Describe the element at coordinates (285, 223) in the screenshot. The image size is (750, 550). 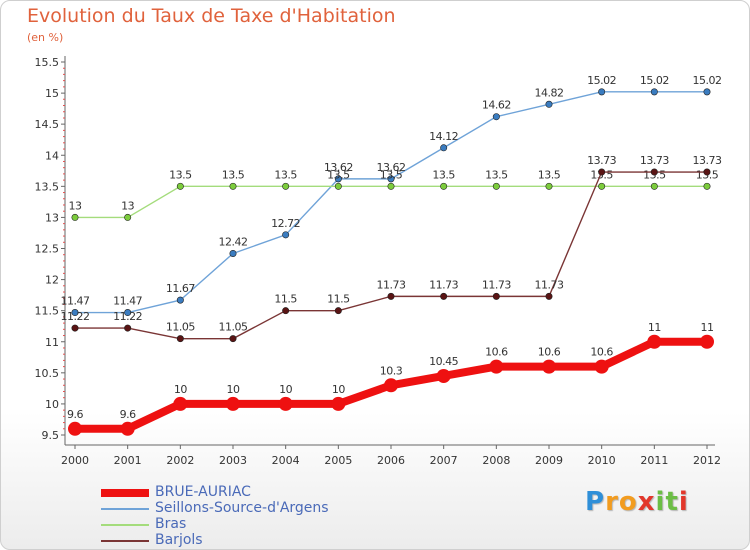
I see `data-label: 12.72` at that location.